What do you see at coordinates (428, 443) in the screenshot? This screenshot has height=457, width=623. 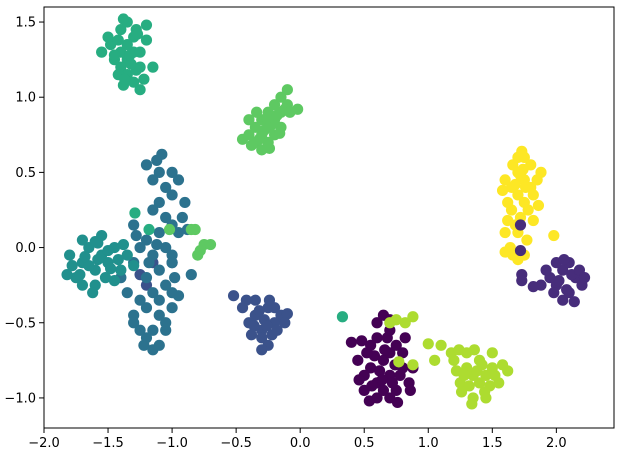 I see `x-tick-label: 1.0` at bounding box center [428, 443].